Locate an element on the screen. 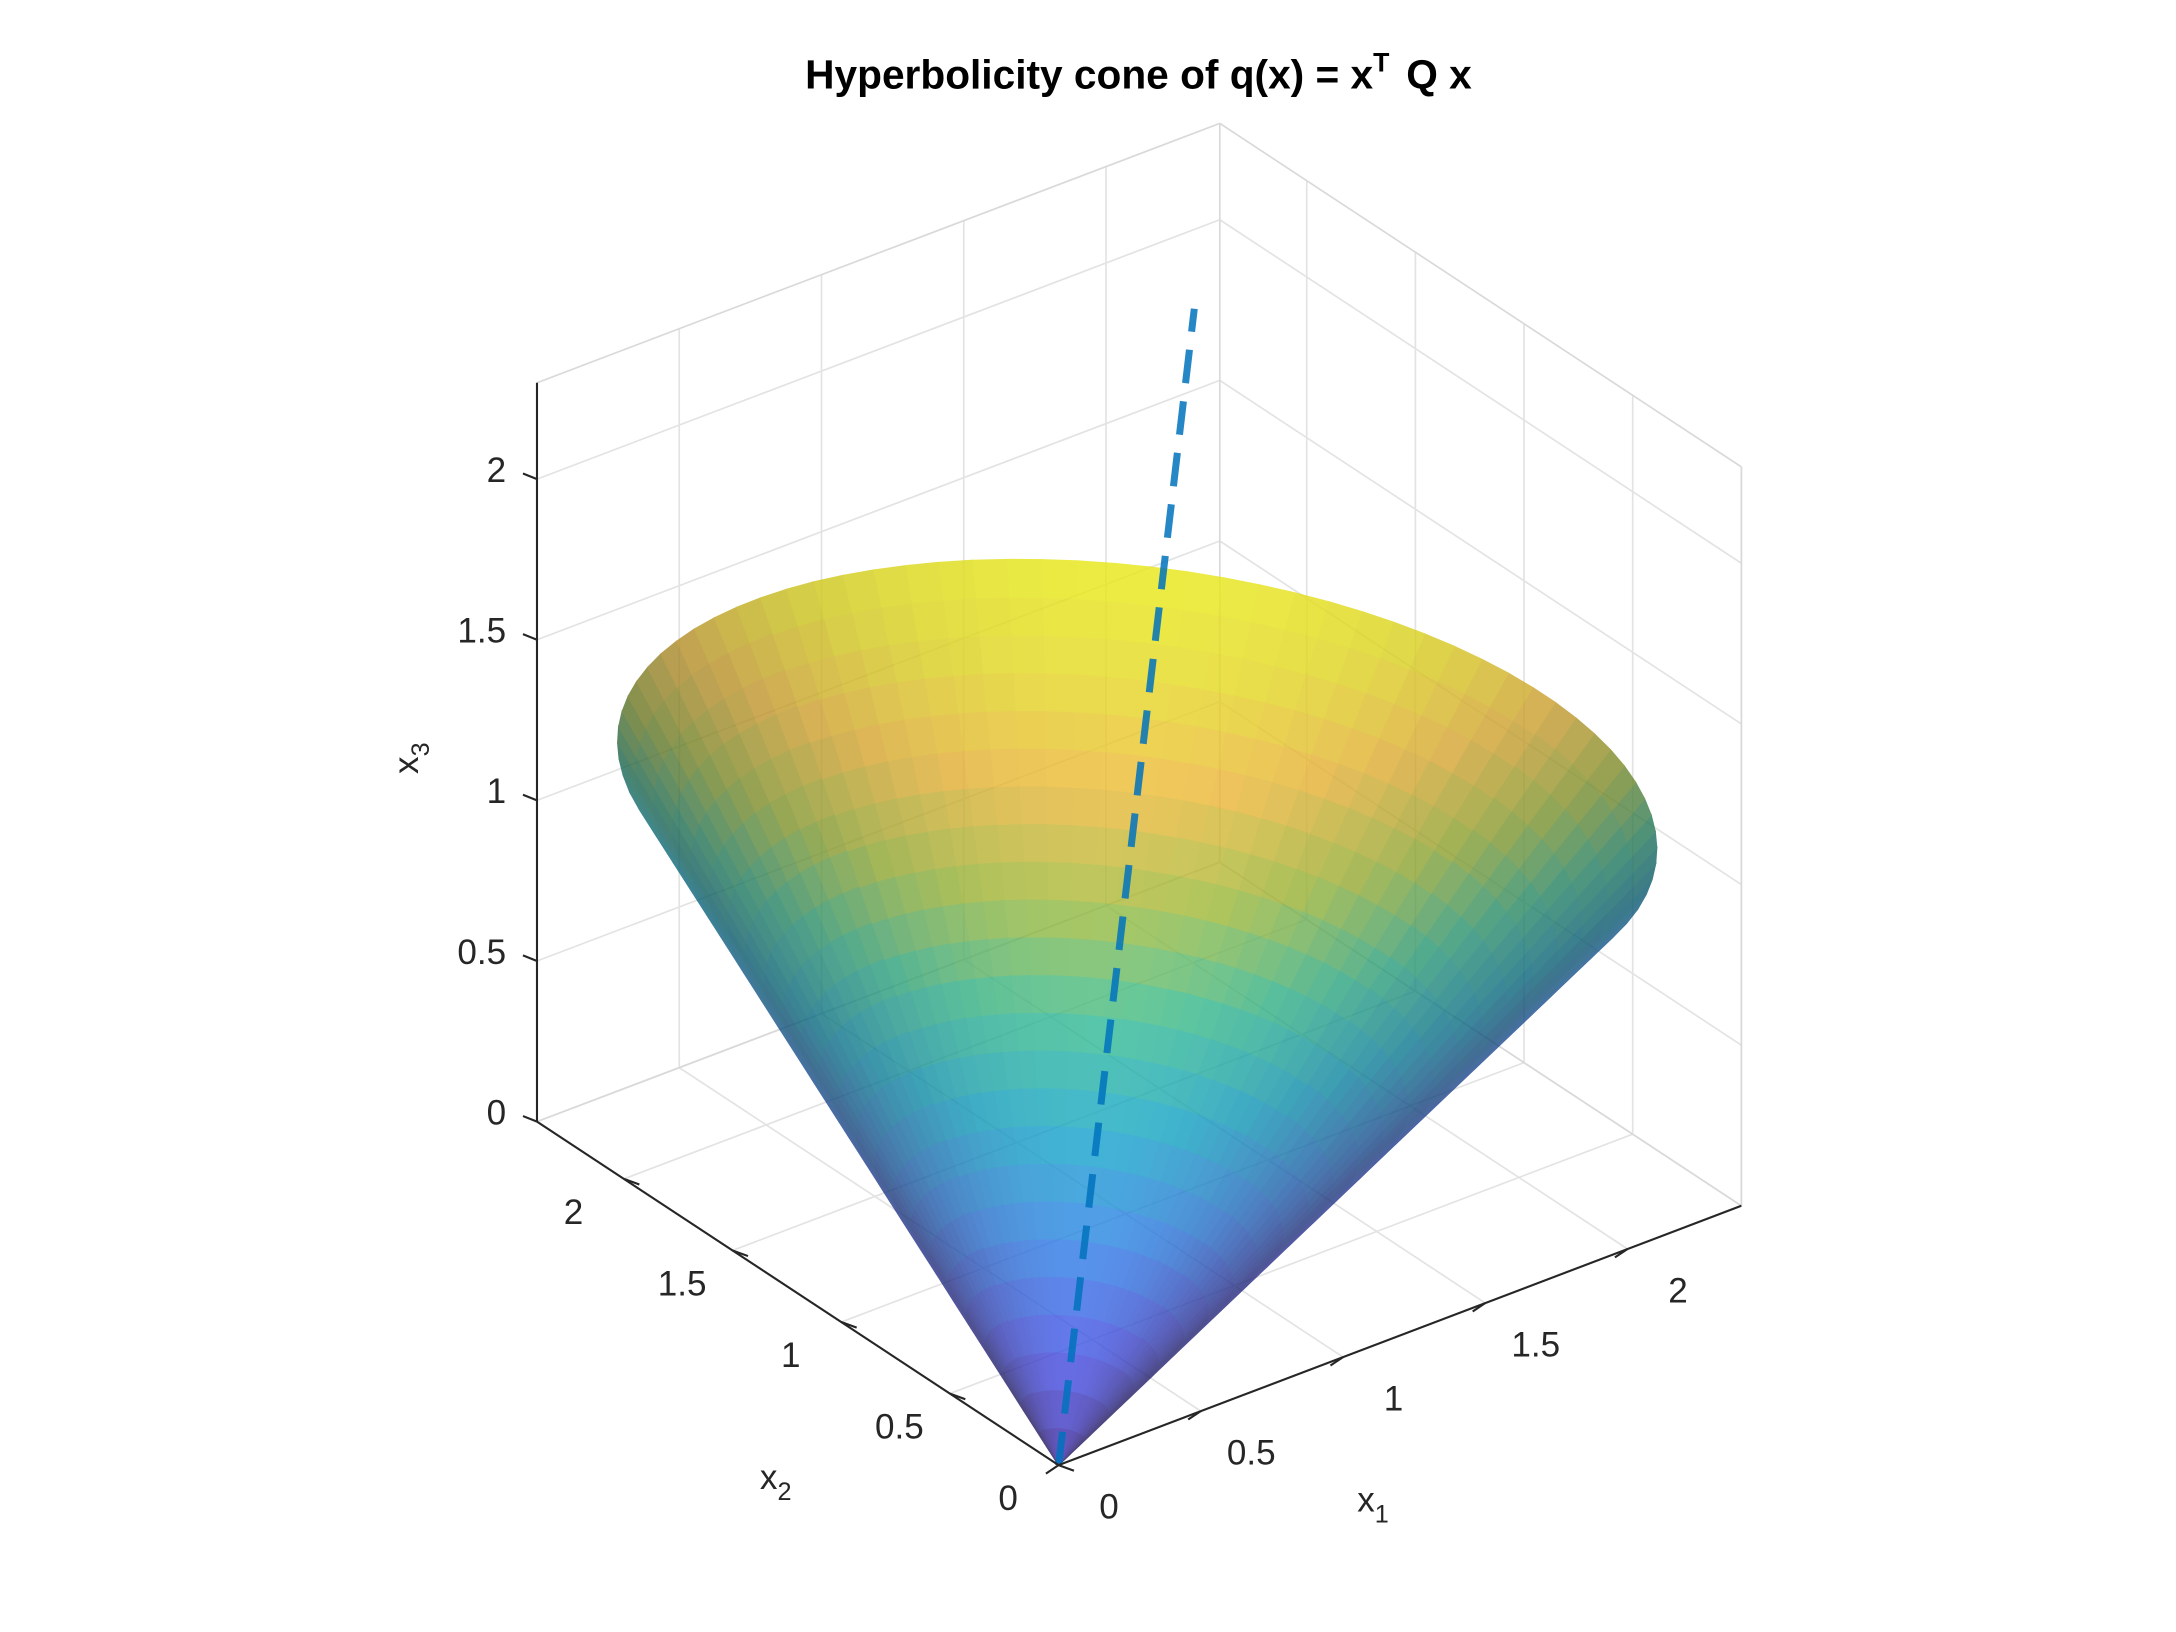 This screenshot has width=2176, height=1632. dashed-line is located at coordinates (1126, 887).